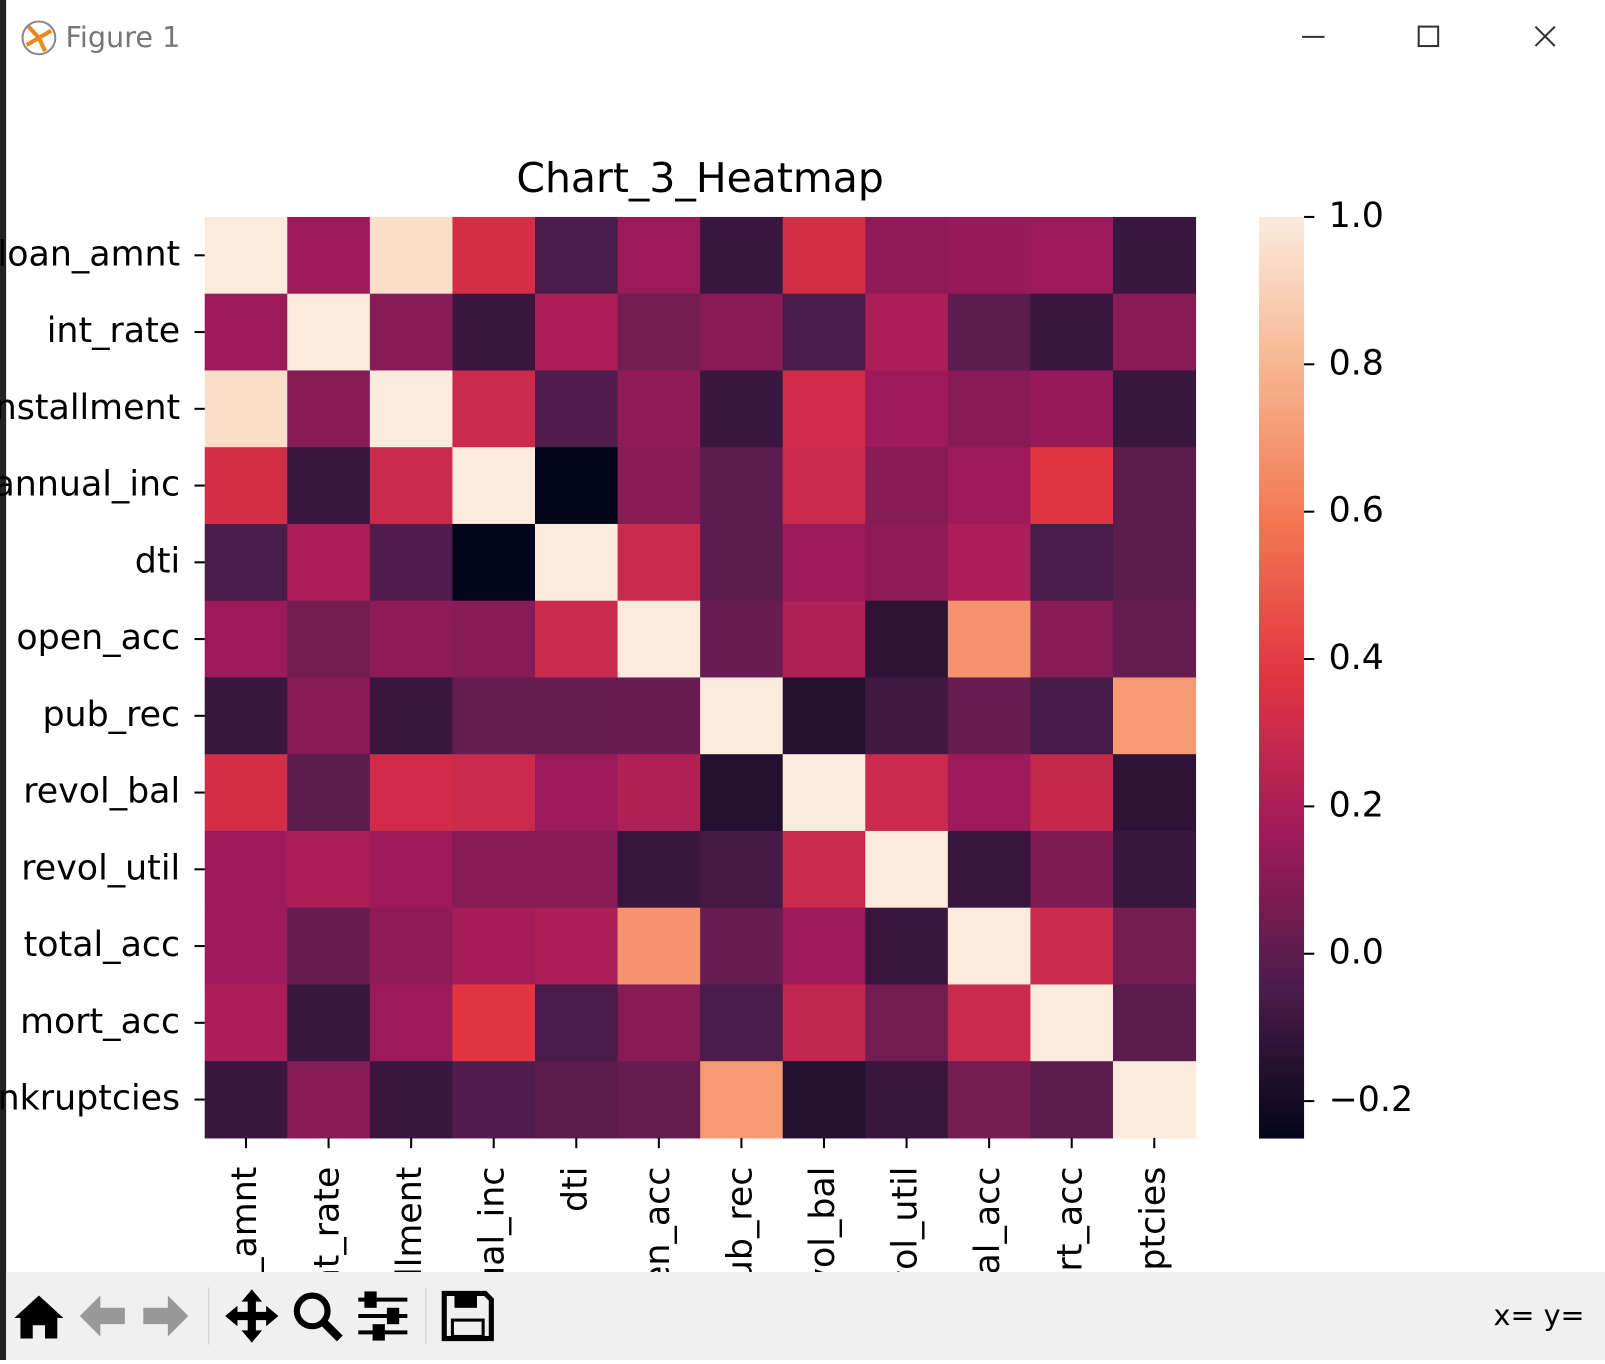  Describe the element at coordinates (1356, 363) in the screenshot. I see `colorbar-tick-label: 0.8` at that location.